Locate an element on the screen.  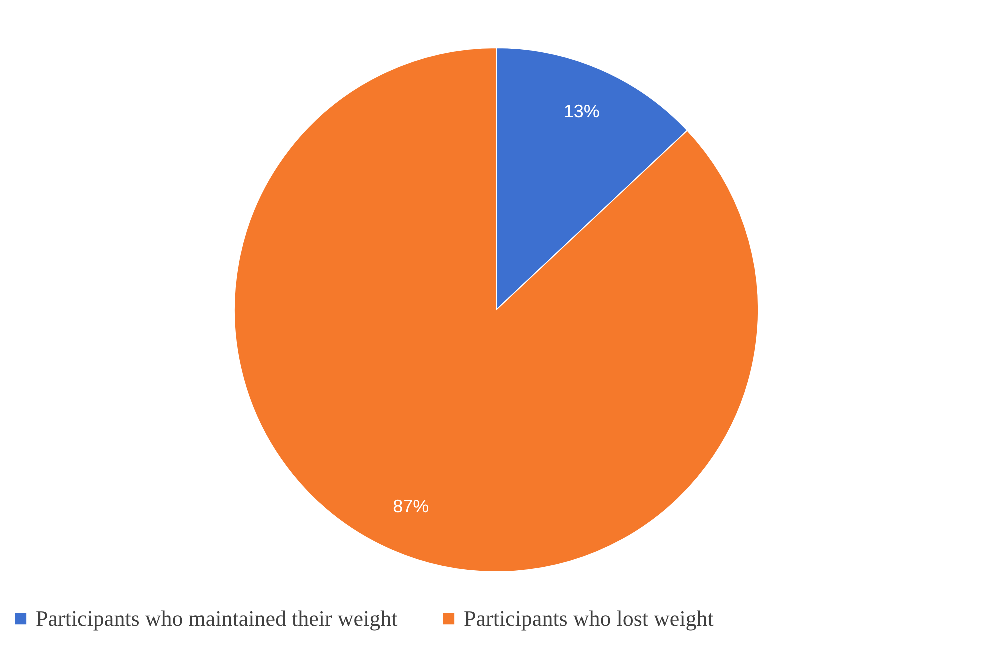
data-label: 13% is located at coordinates (582, 112).